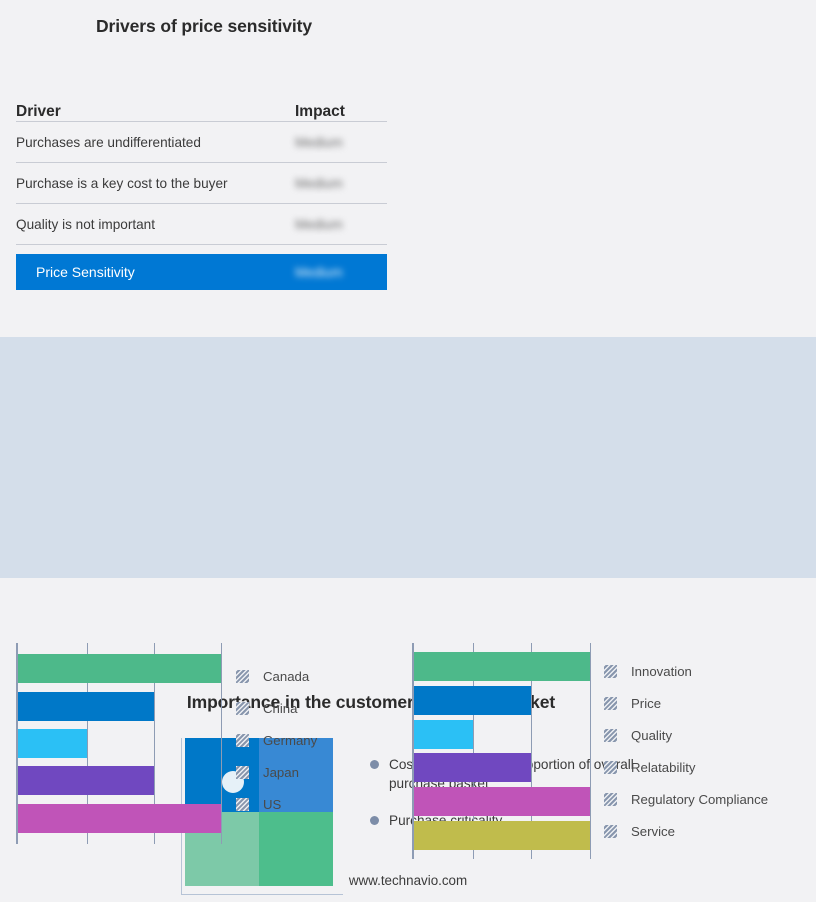 This screenshot has width=816, height=902. I want to click on legend-item: Germany, so click(318, 740).